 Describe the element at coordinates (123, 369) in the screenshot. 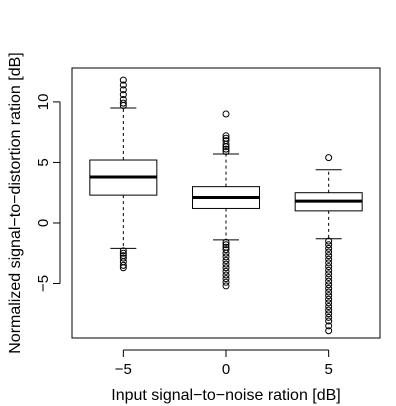

I see `x-tick-label: −5` at that location.